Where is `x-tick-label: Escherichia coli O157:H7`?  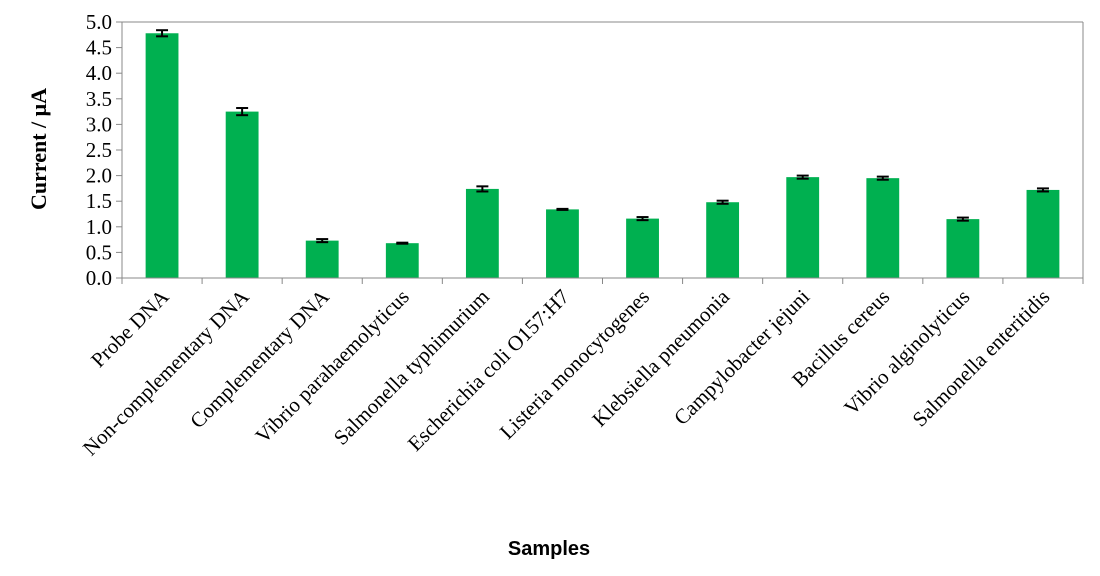
x-tick-label: Escherichia coli O157:H7 is located at coordinates (488, 370).